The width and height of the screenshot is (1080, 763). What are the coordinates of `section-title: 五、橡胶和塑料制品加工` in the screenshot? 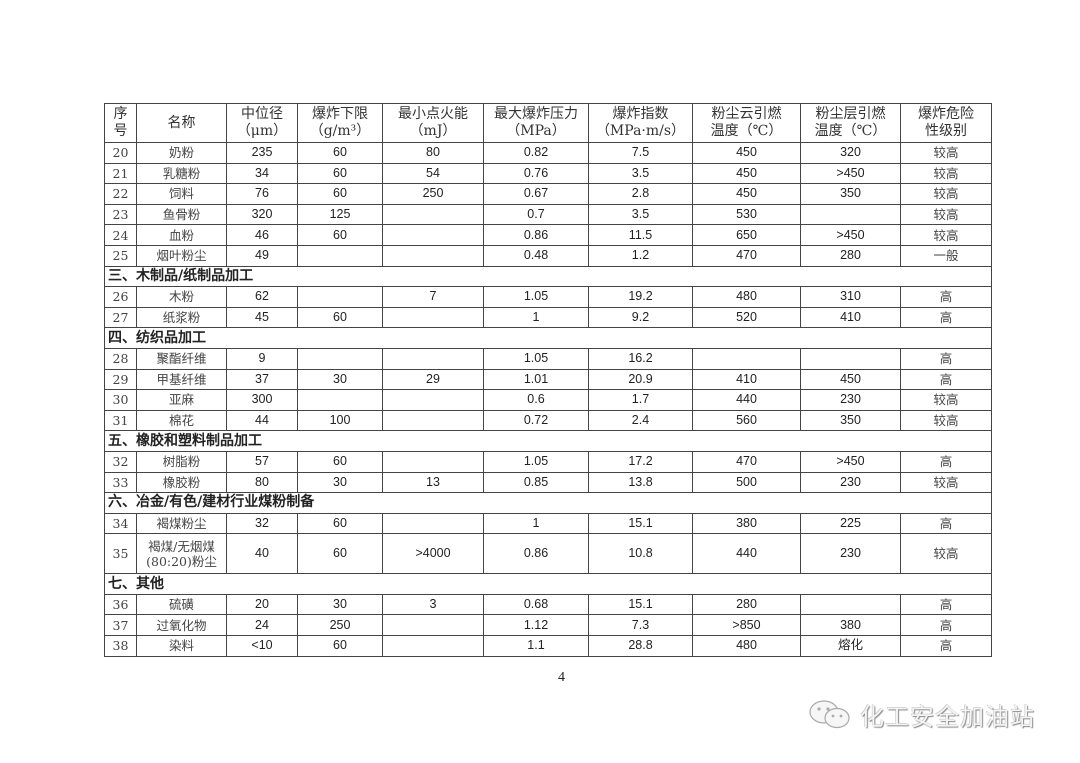 It's located at (548, 441).